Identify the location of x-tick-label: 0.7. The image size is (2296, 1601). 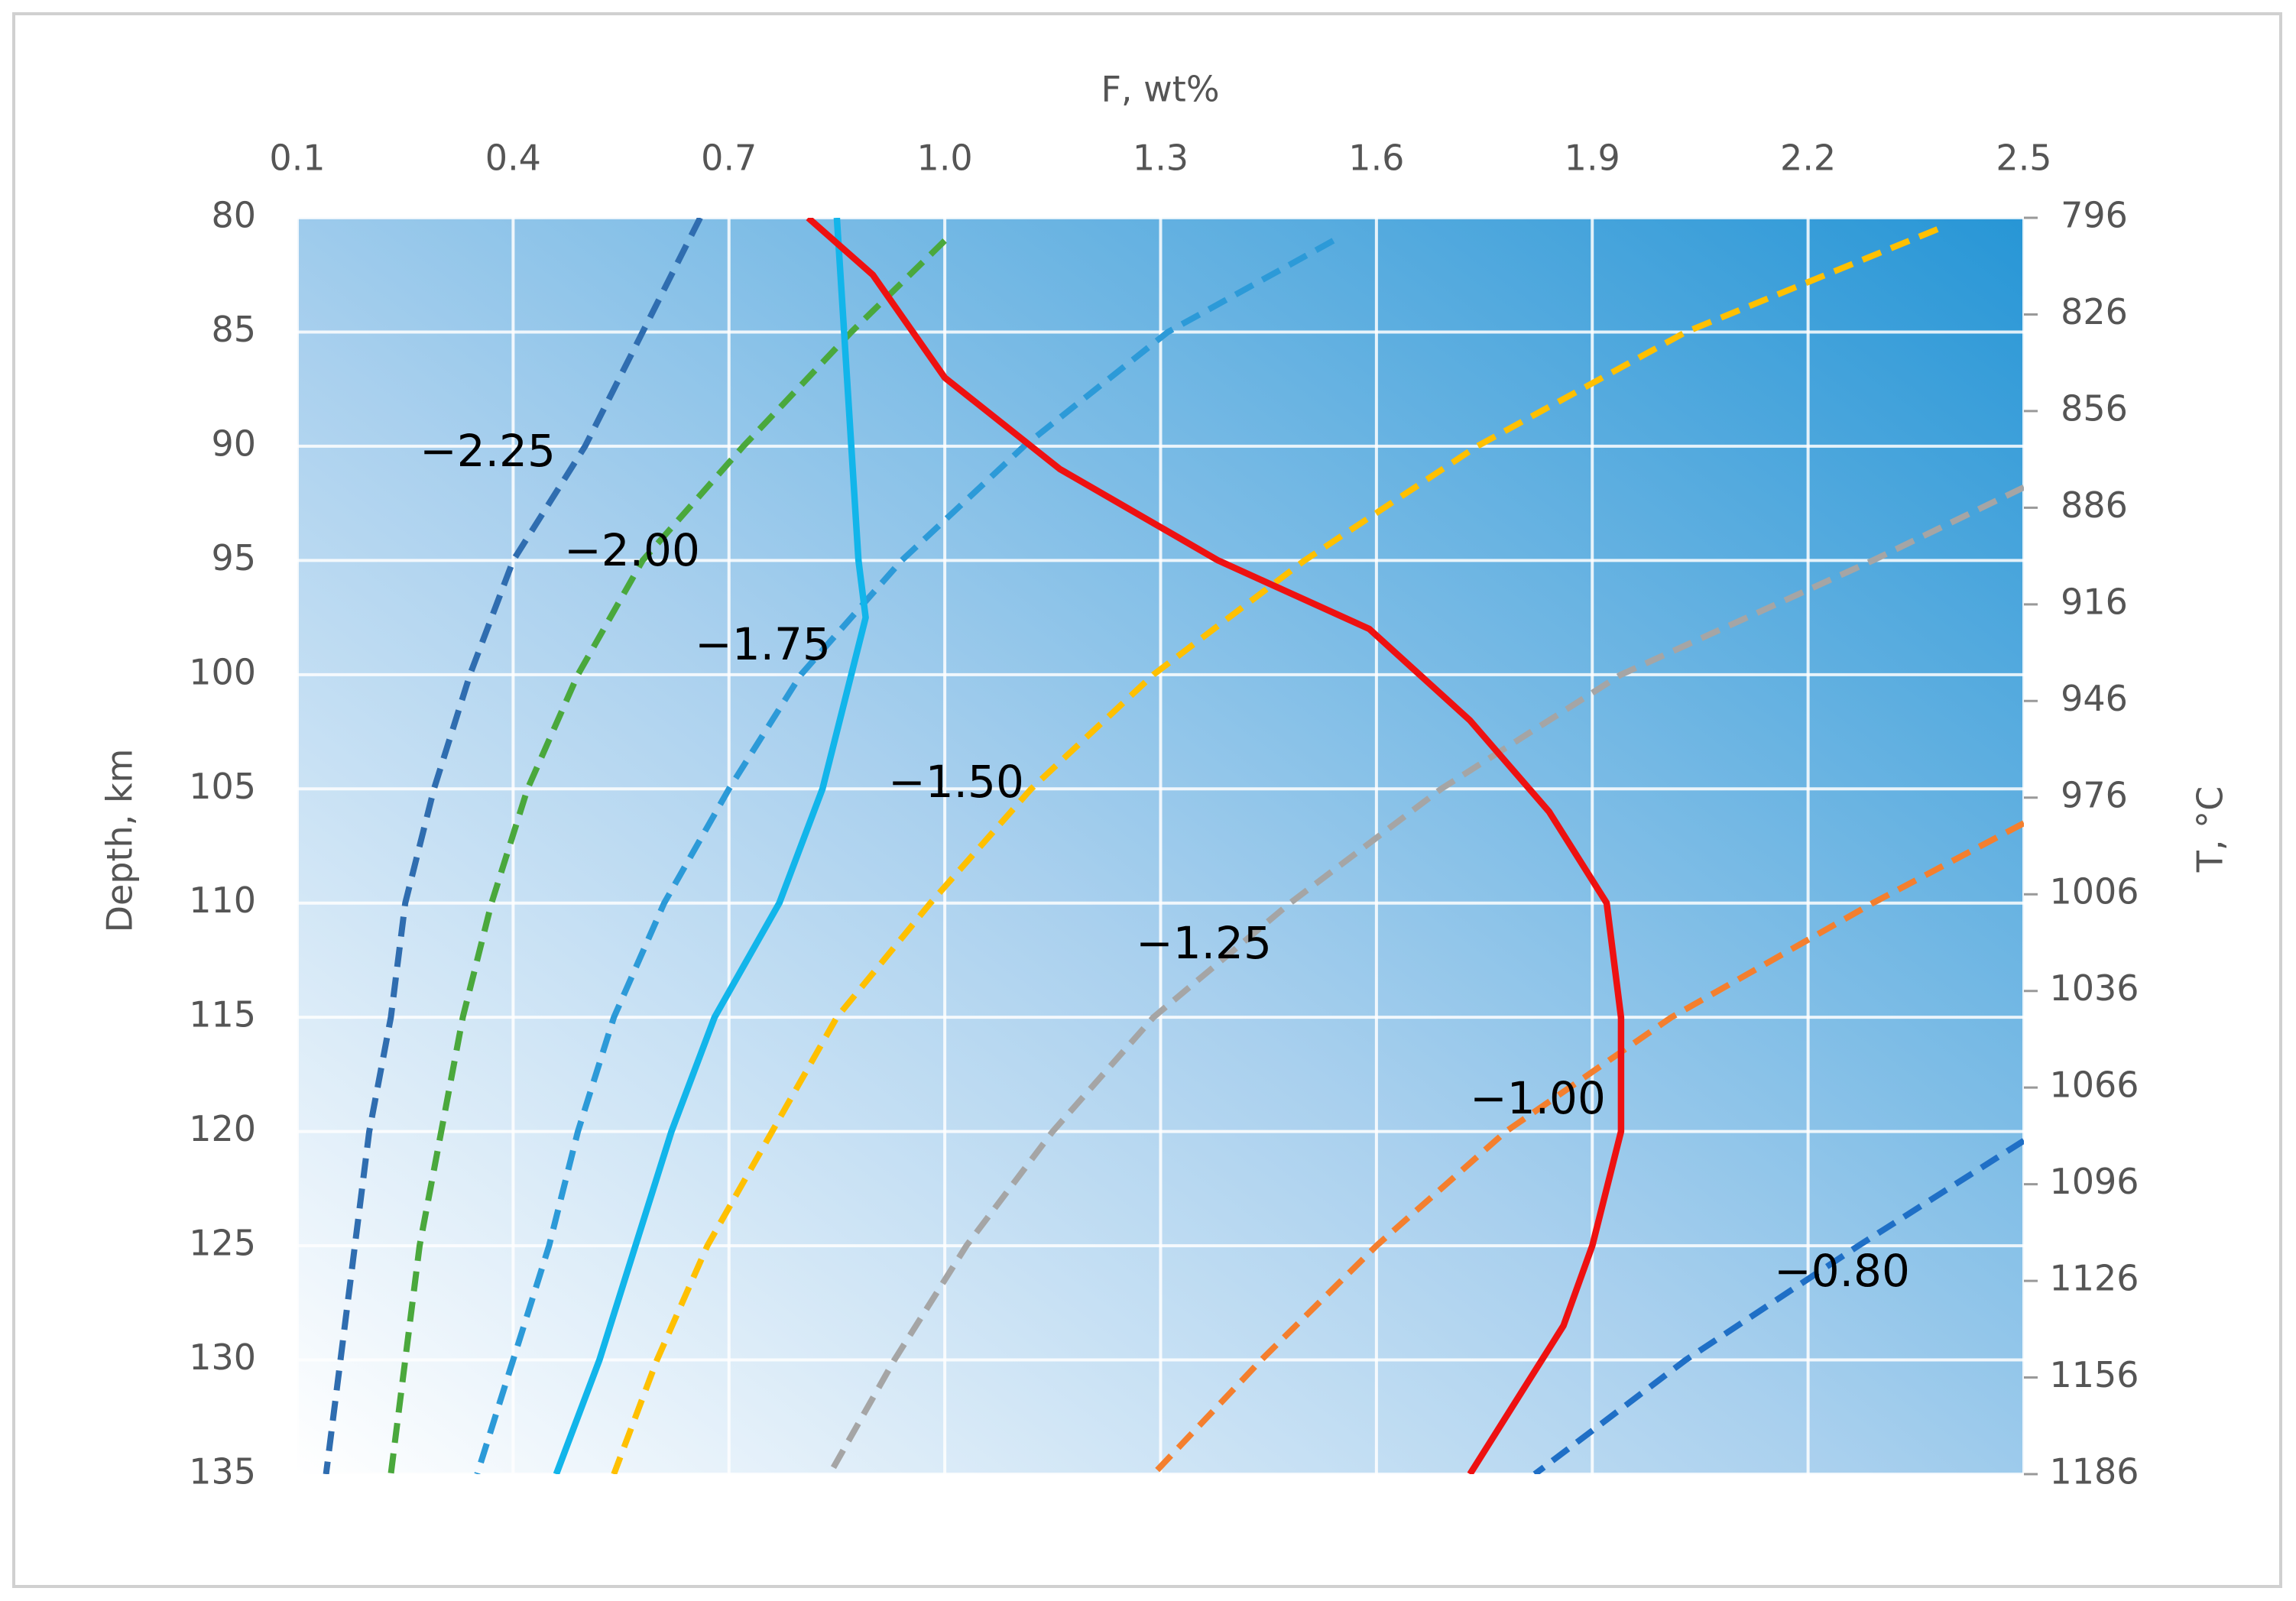
(729, 158).